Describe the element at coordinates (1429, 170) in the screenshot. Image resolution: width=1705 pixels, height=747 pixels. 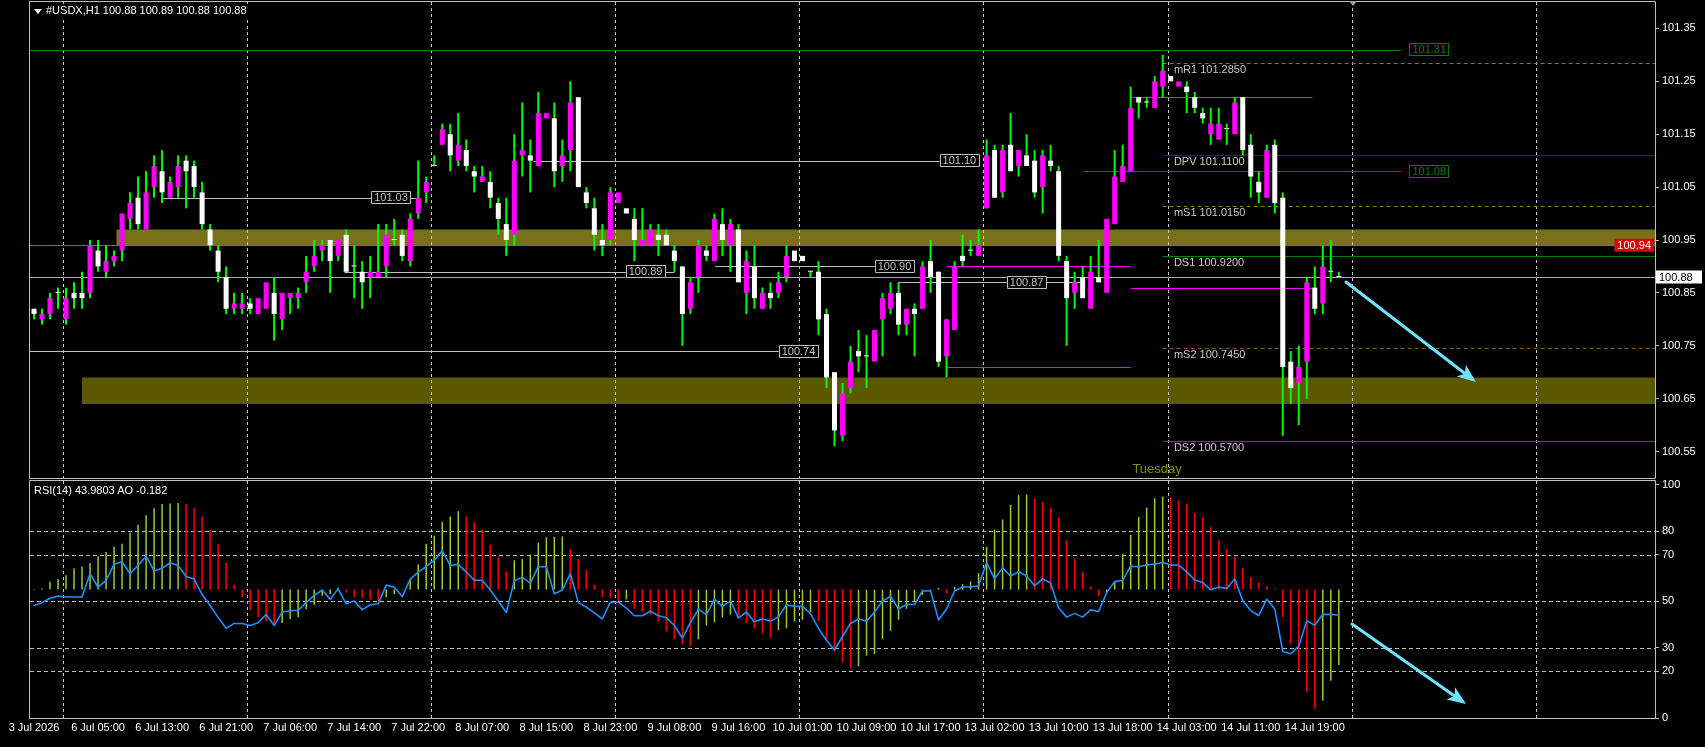
I see `ref-line-label: 101.08` at that location.